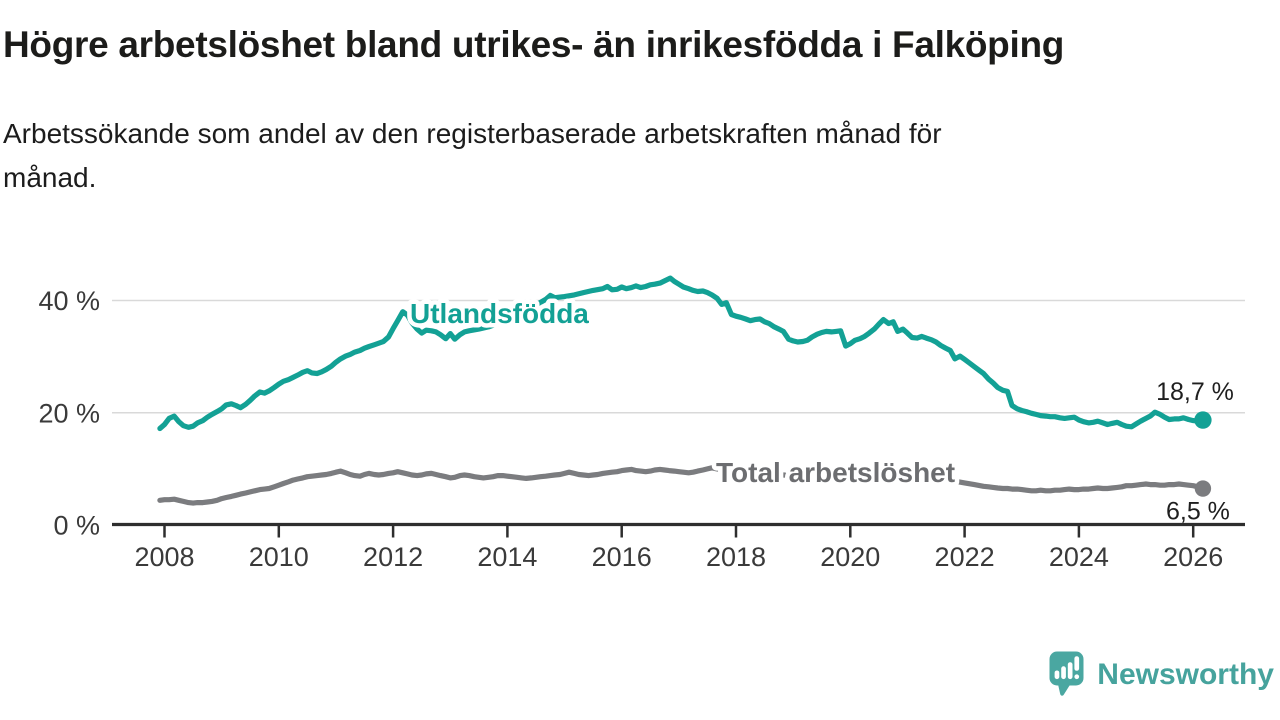 This screenshot has width=1280, height=720. What do you see at coordinates (850, 557) in the screenshot?
I see `x-tick-label: 2020` at bounding box center [850, 557].